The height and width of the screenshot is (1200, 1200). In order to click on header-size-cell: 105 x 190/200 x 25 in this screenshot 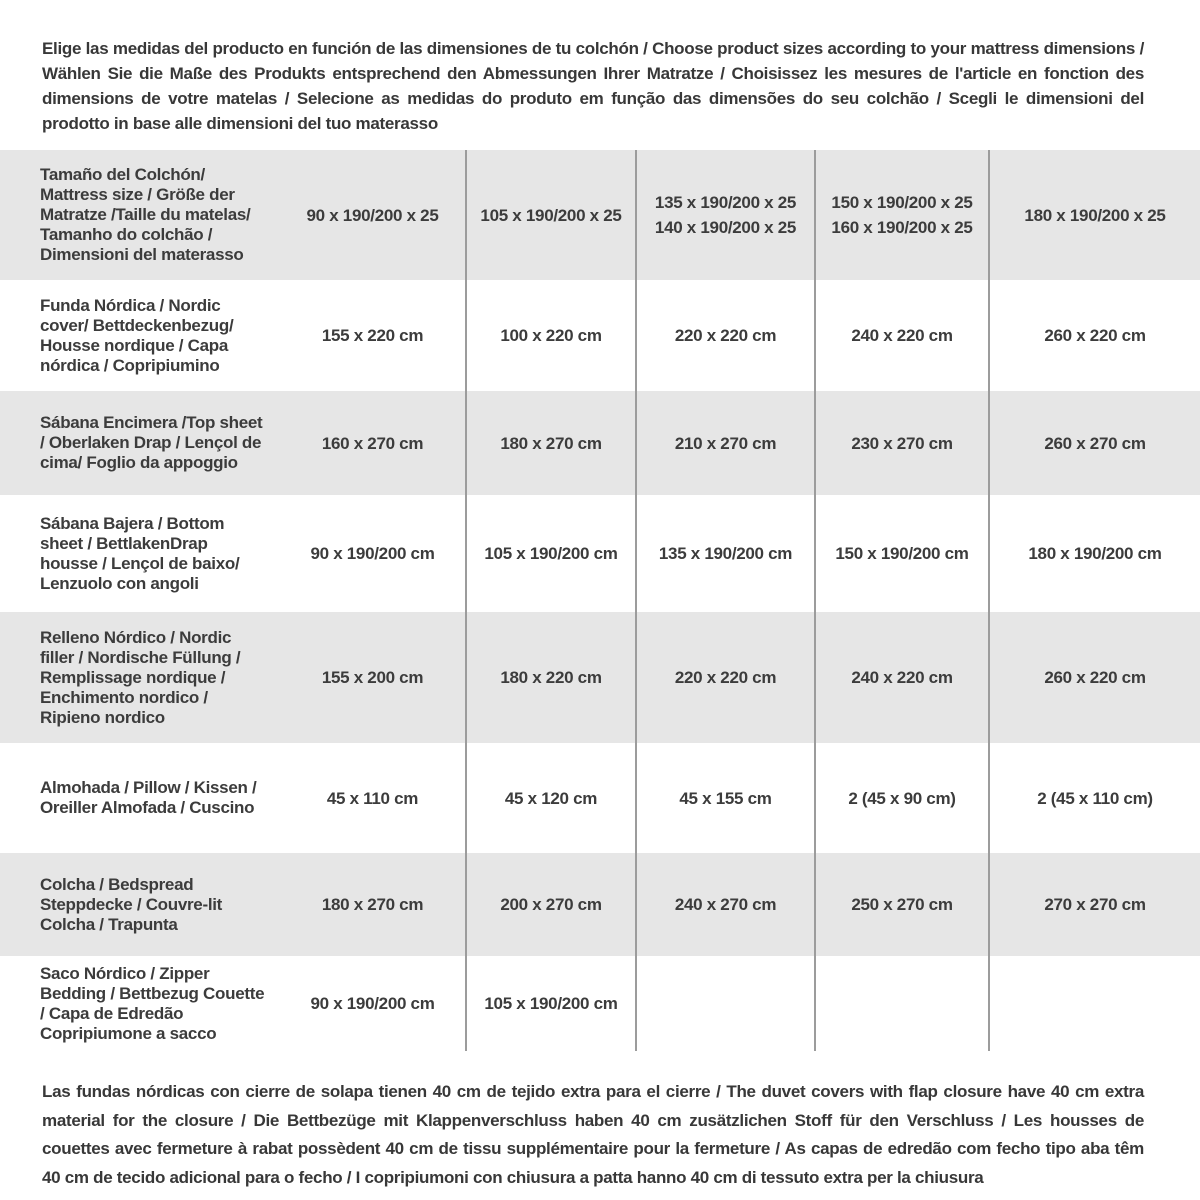, I will do `click(552, 215)`.